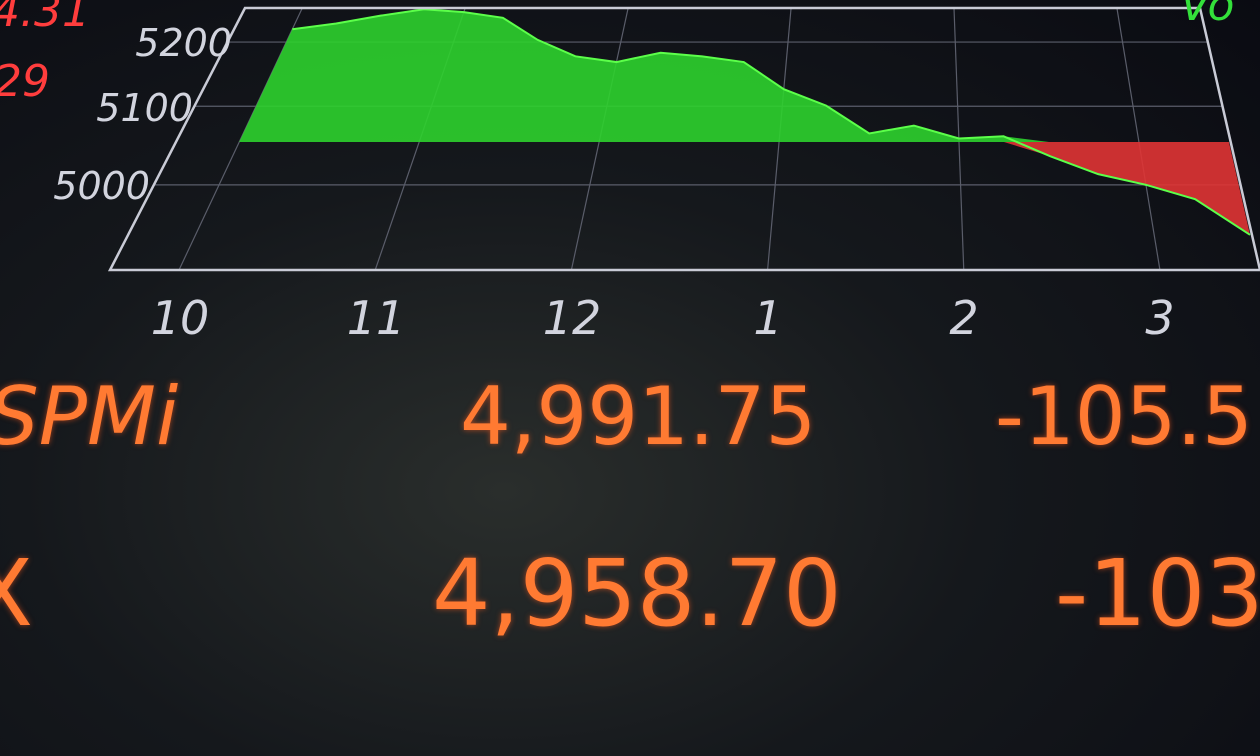  I want to click on ticker-change: -103, so click(1157, 593).